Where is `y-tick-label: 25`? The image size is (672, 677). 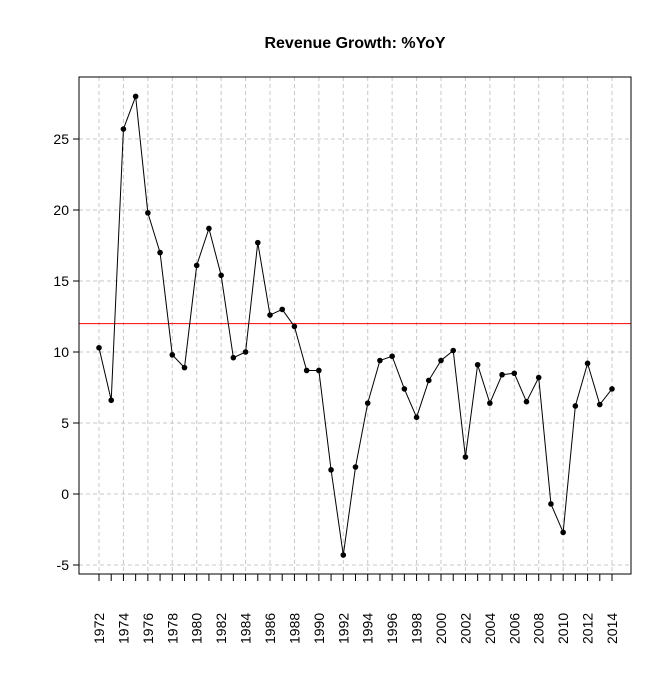
y-tick-label: 25 is located at coordinates (61, 139).